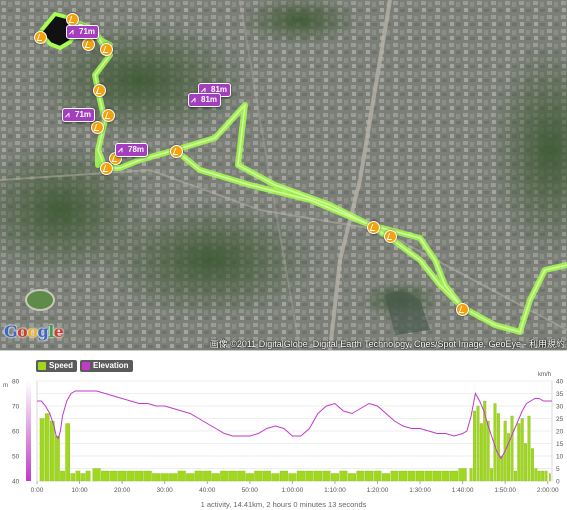 Image resolution: width=567 pixels, height=510 pixels. Describe the element at coordinates (5, 386) in the screenshot. I see `left-axis-unit: m` at that location.